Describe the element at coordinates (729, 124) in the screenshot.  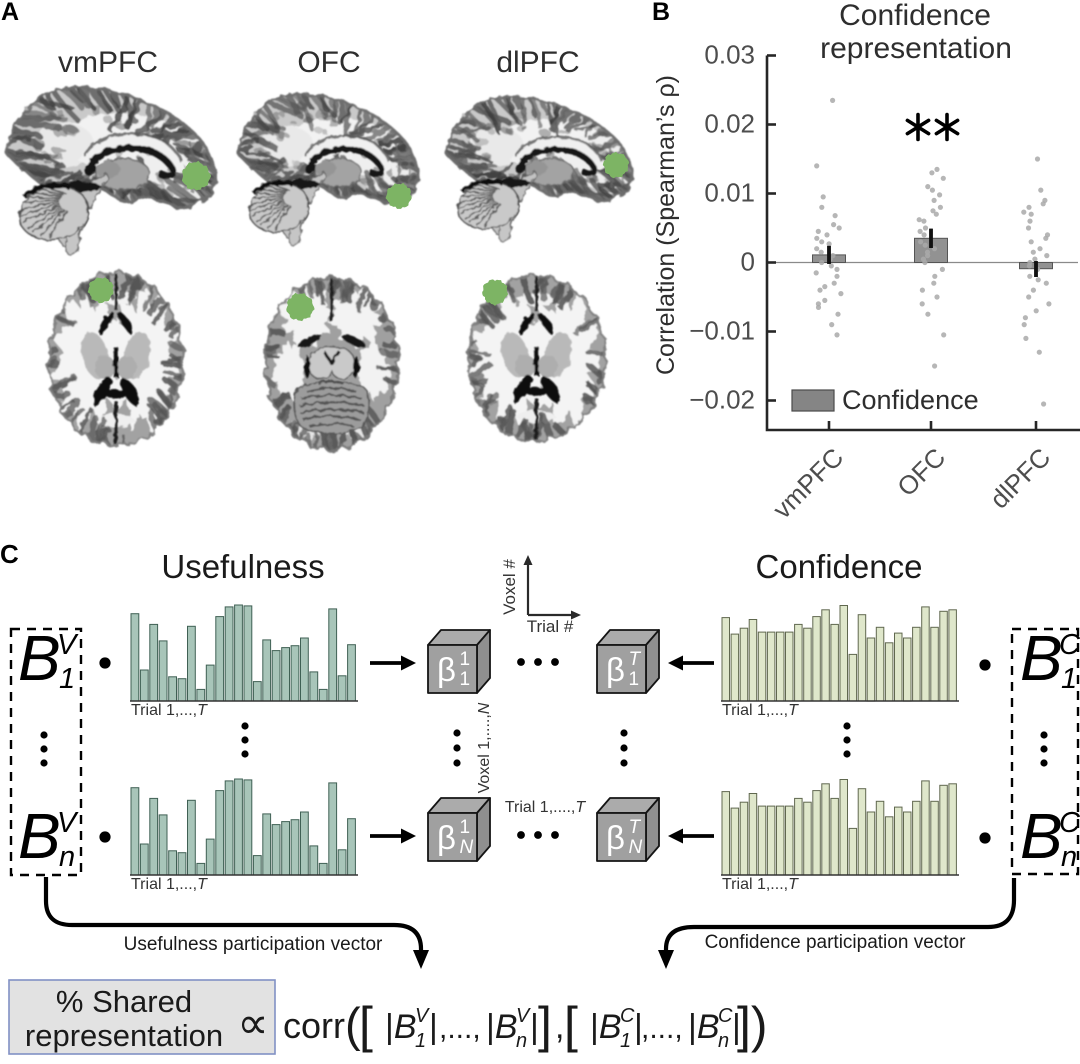
I see `svg-text: 0.02` at that location.